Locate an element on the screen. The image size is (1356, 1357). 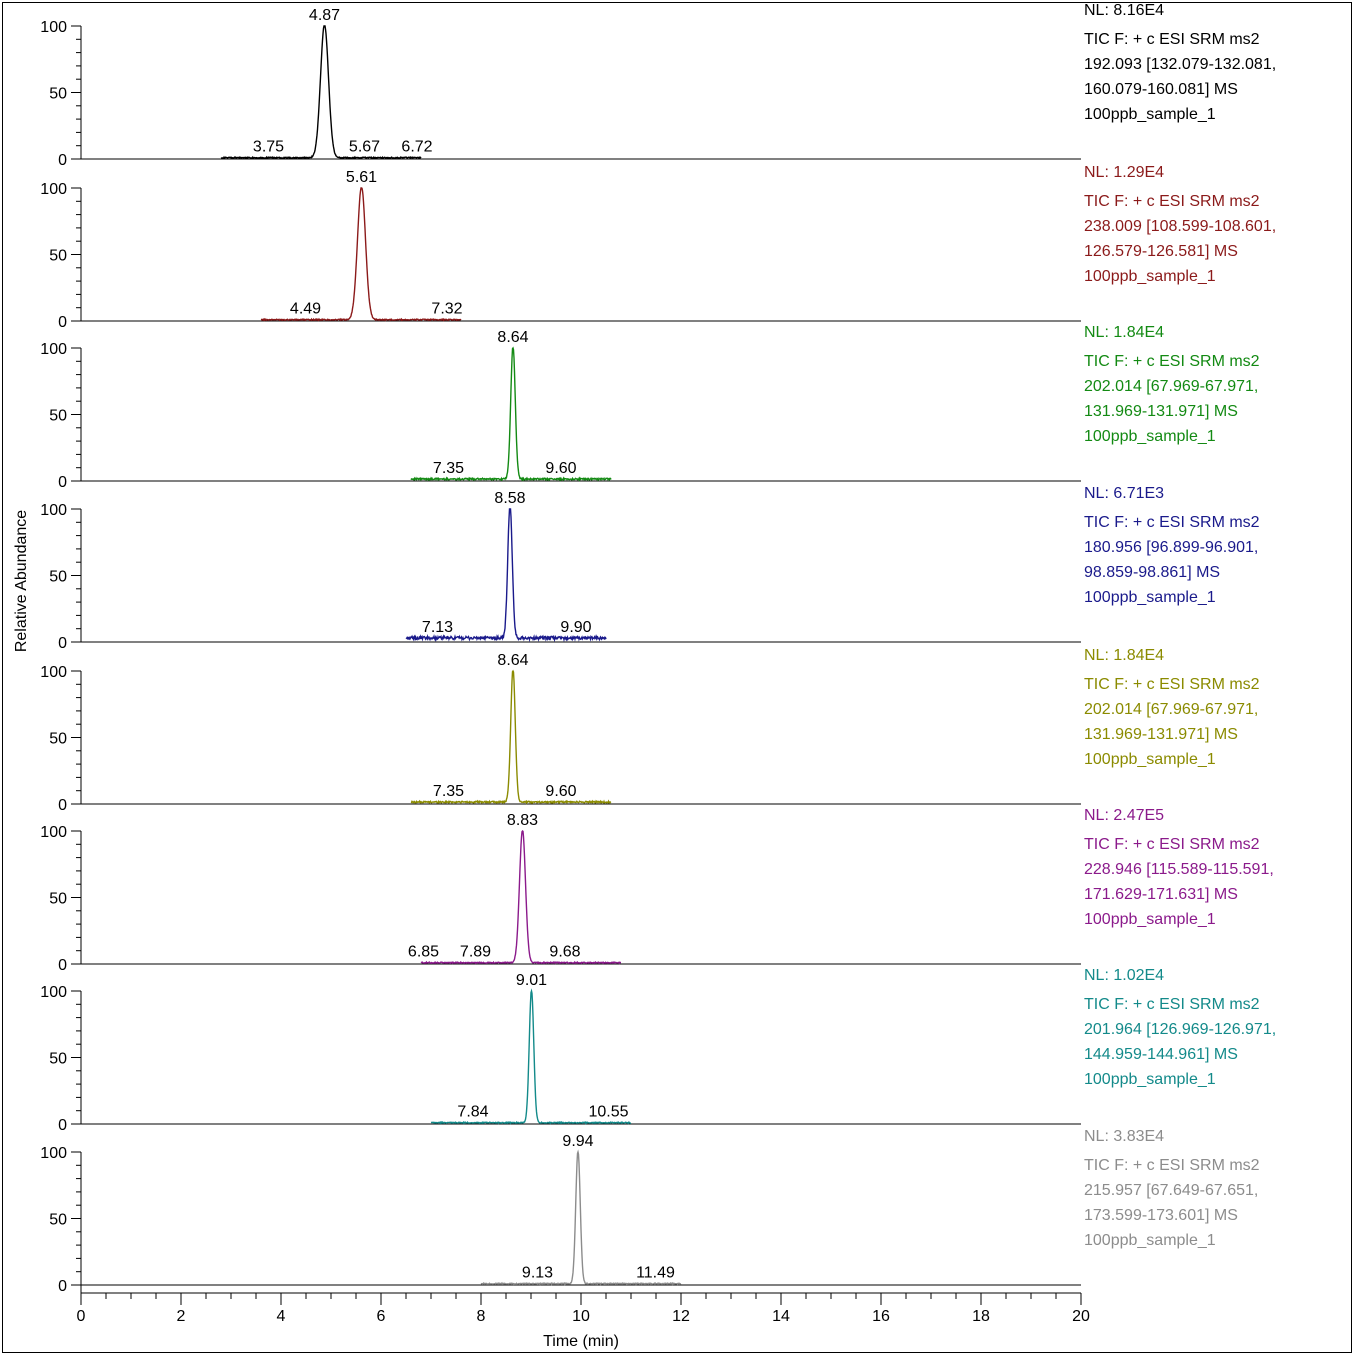
scan-description-line: 202.014 [67.969-67.971, is located at coordinates (1171, 709).